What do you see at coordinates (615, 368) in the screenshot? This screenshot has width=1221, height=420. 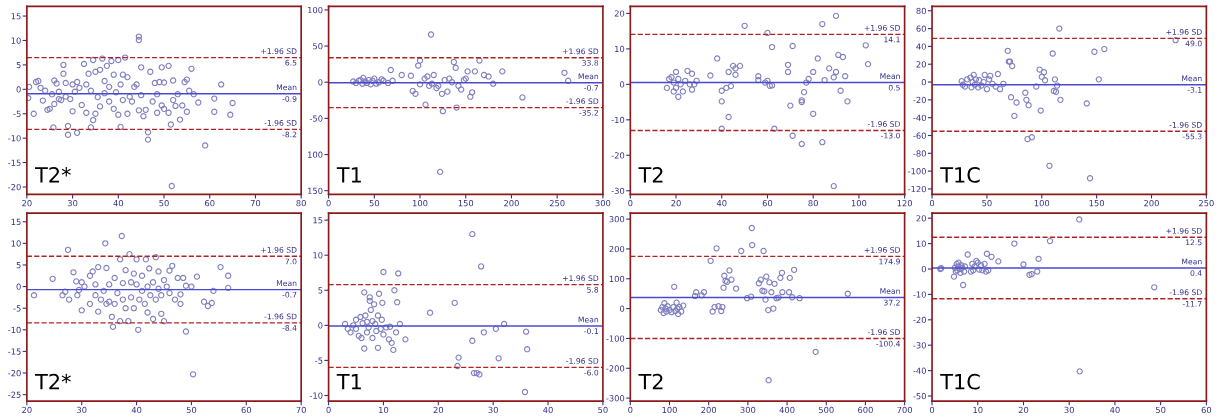 I see `y-tick-label: -200` at bounding box center [615, 368].